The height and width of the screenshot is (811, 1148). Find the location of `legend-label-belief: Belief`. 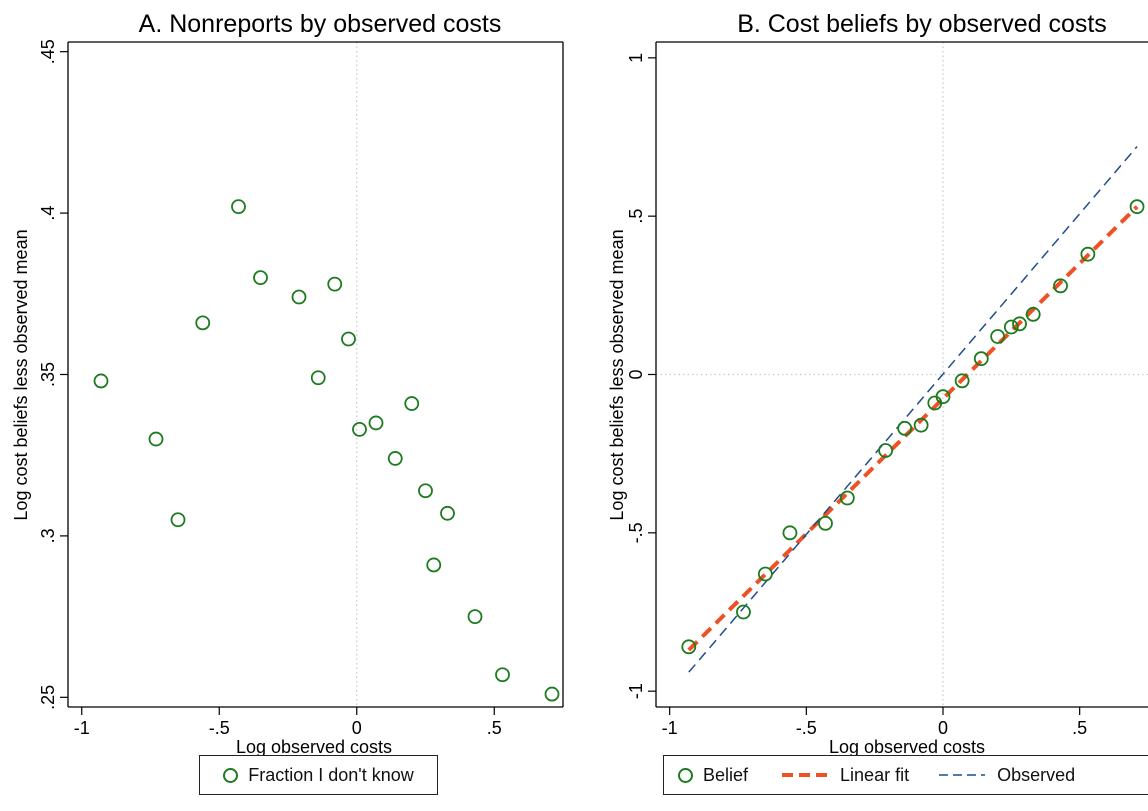

legend-label-belief: Belief is located at coordinates (726, 774).